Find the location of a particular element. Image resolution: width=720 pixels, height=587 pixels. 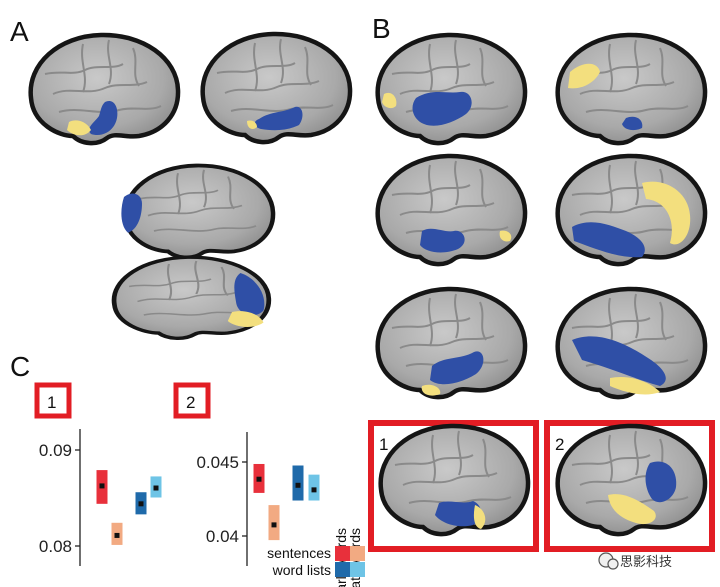

brain-b4 is located at coordinates (631, 210).